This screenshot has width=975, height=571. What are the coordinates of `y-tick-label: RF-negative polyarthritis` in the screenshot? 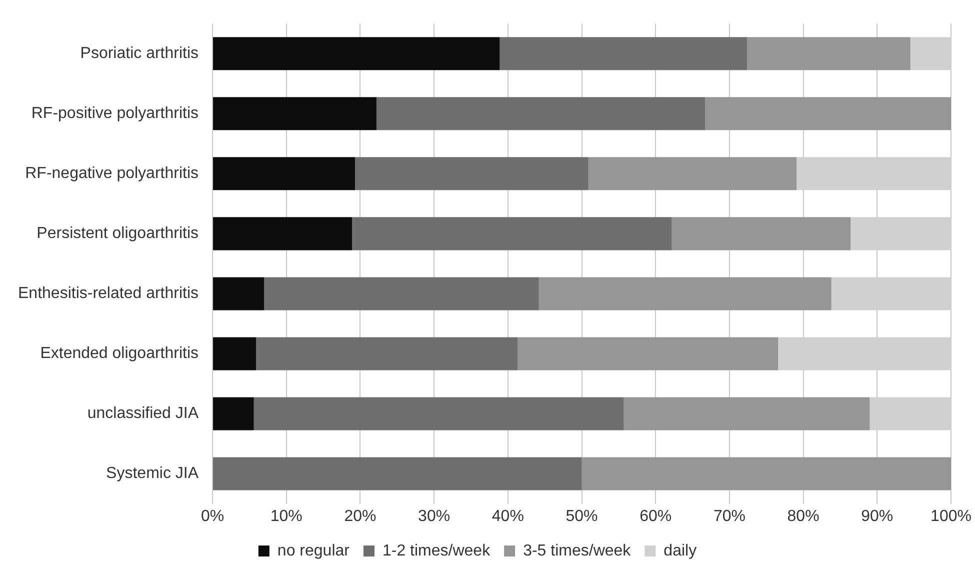 It's located at (112, 173).